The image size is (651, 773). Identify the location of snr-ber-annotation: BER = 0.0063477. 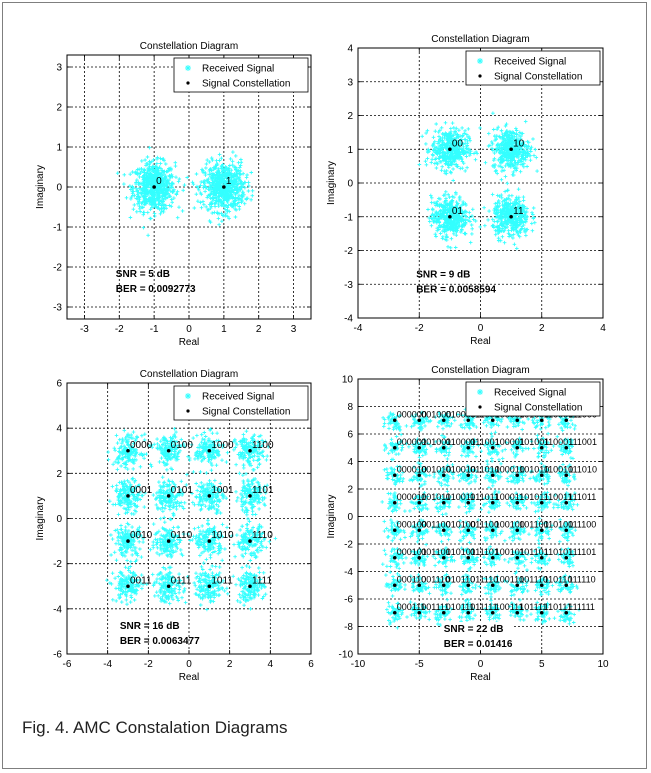
(160, 641).